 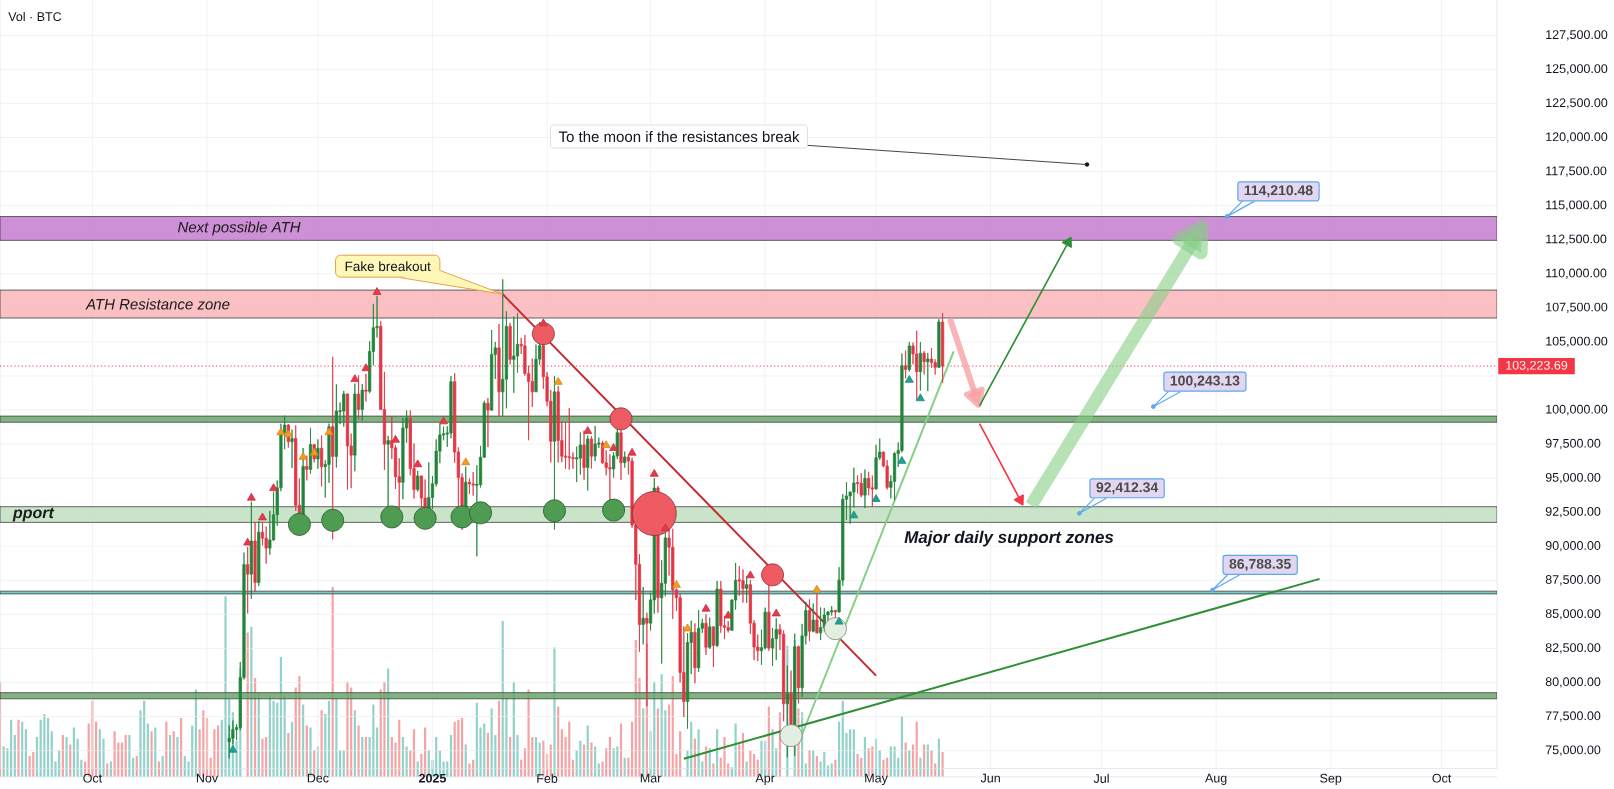 What do you see at coordinates (1573, 478) in the screenshot?
I see `y-tick-label: 95,000.00` at bounding box center [1573, 478].